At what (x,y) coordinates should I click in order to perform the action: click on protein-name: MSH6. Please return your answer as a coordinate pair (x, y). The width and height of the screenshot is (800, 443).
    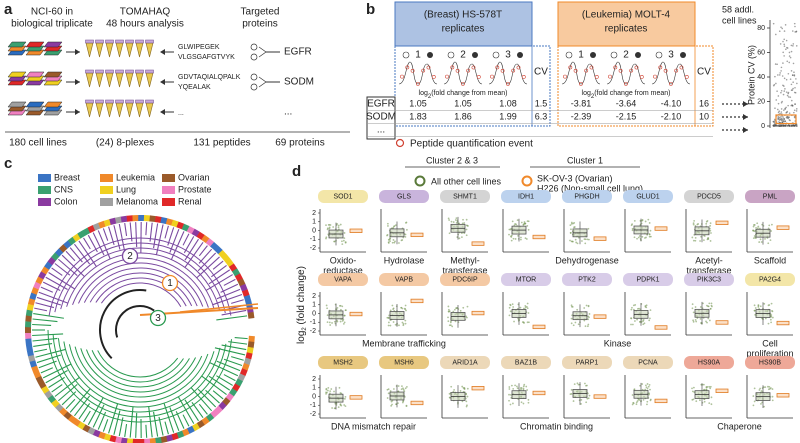
    Looking at the image, I should click on (404, 362).